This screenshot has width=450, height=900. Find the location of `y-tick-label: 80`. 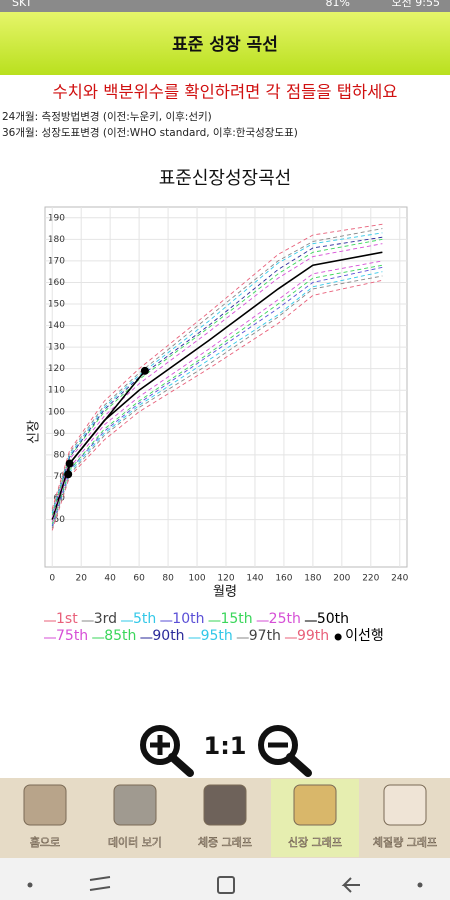

y-tick-label: 80 is located at coordinates (60, 455).